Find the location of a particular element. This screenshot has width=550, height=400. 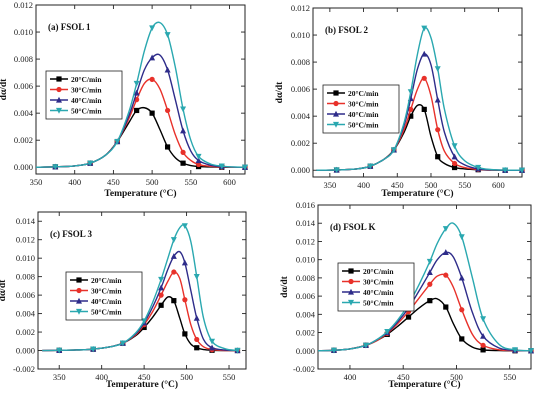

legend-label: 30°C/min is located at coordinates (106, 290).